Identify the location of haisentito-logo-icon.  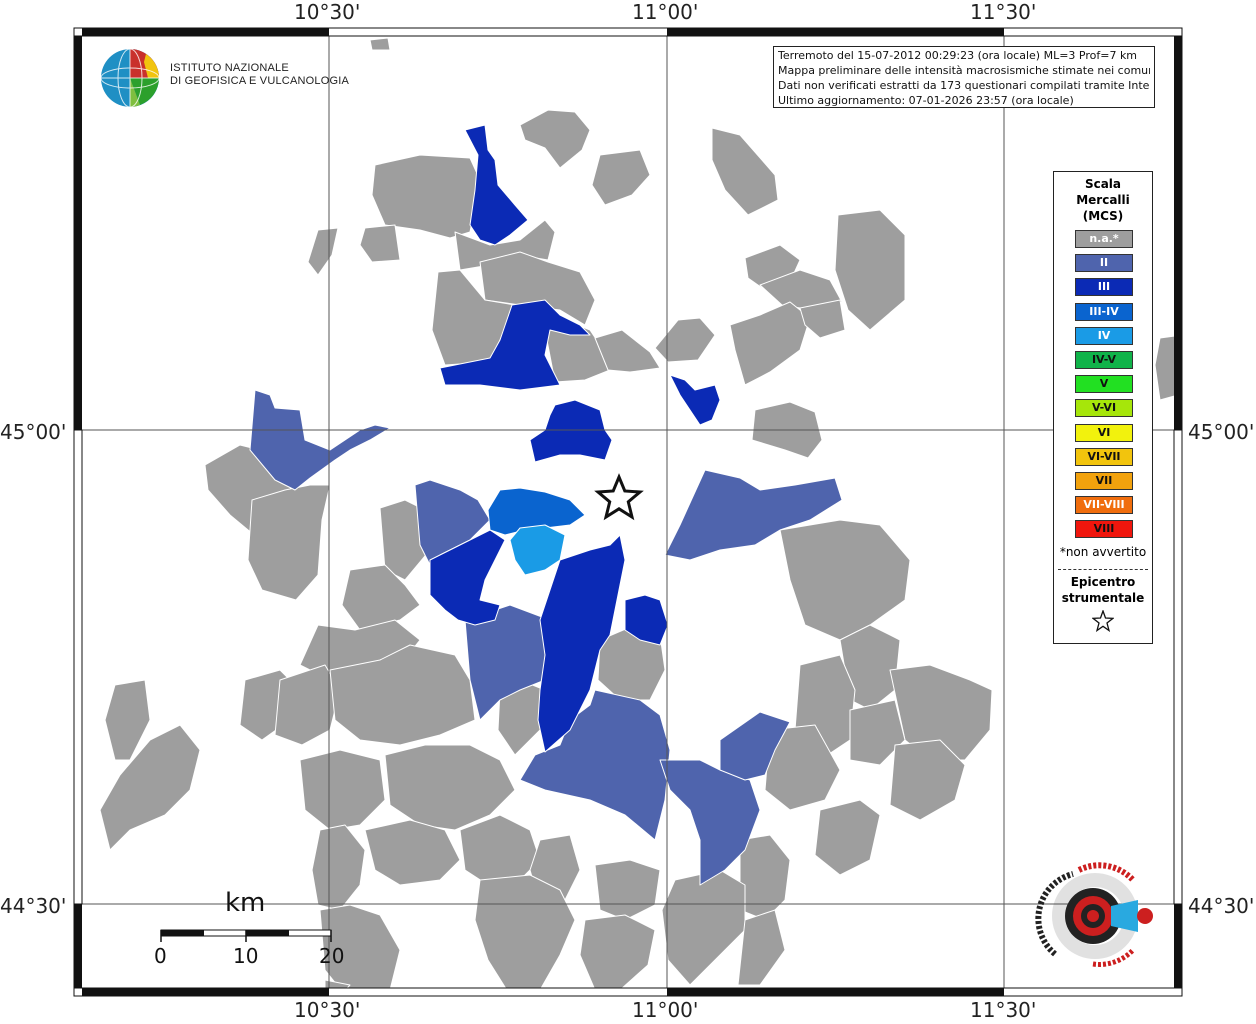
(1094, 914).